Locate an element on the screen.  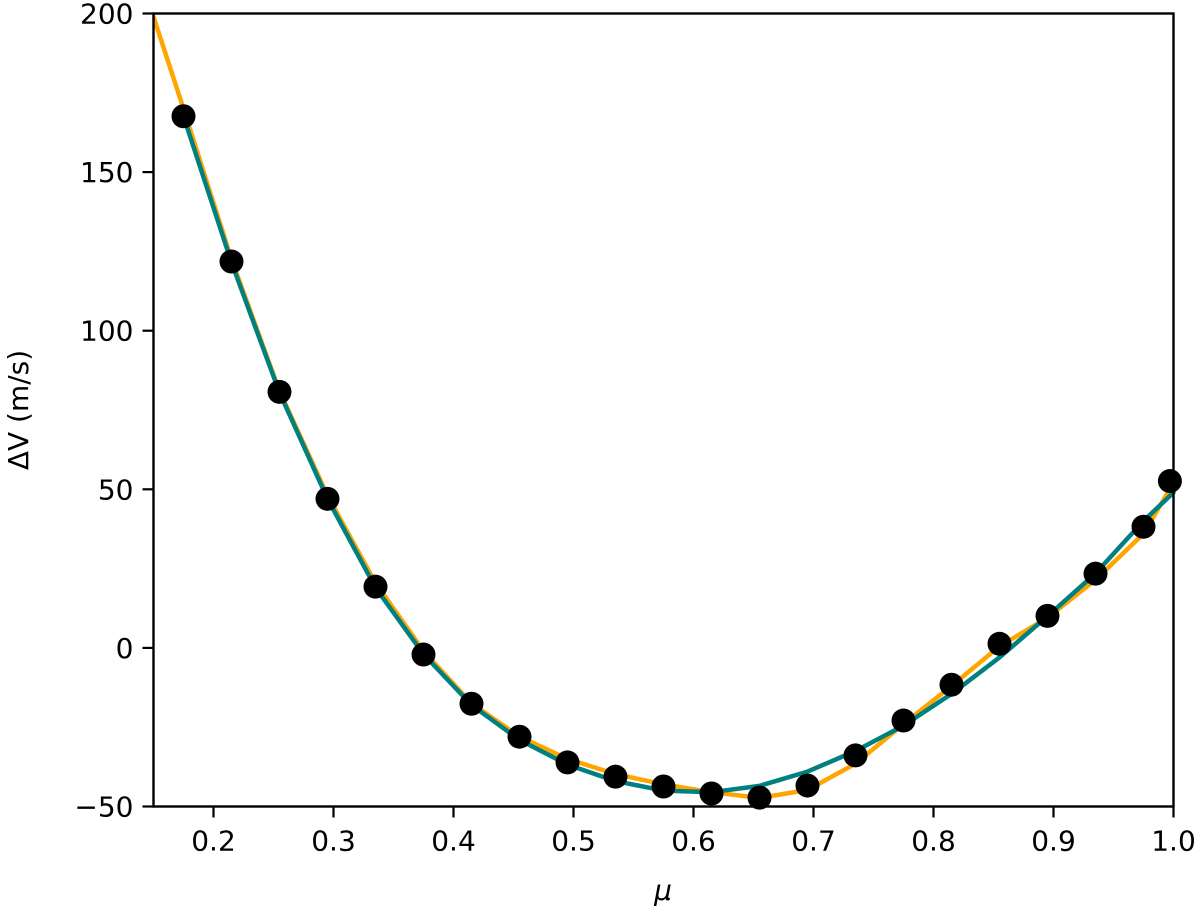
x-axis-label: μ is located at coordinates (662, 890).